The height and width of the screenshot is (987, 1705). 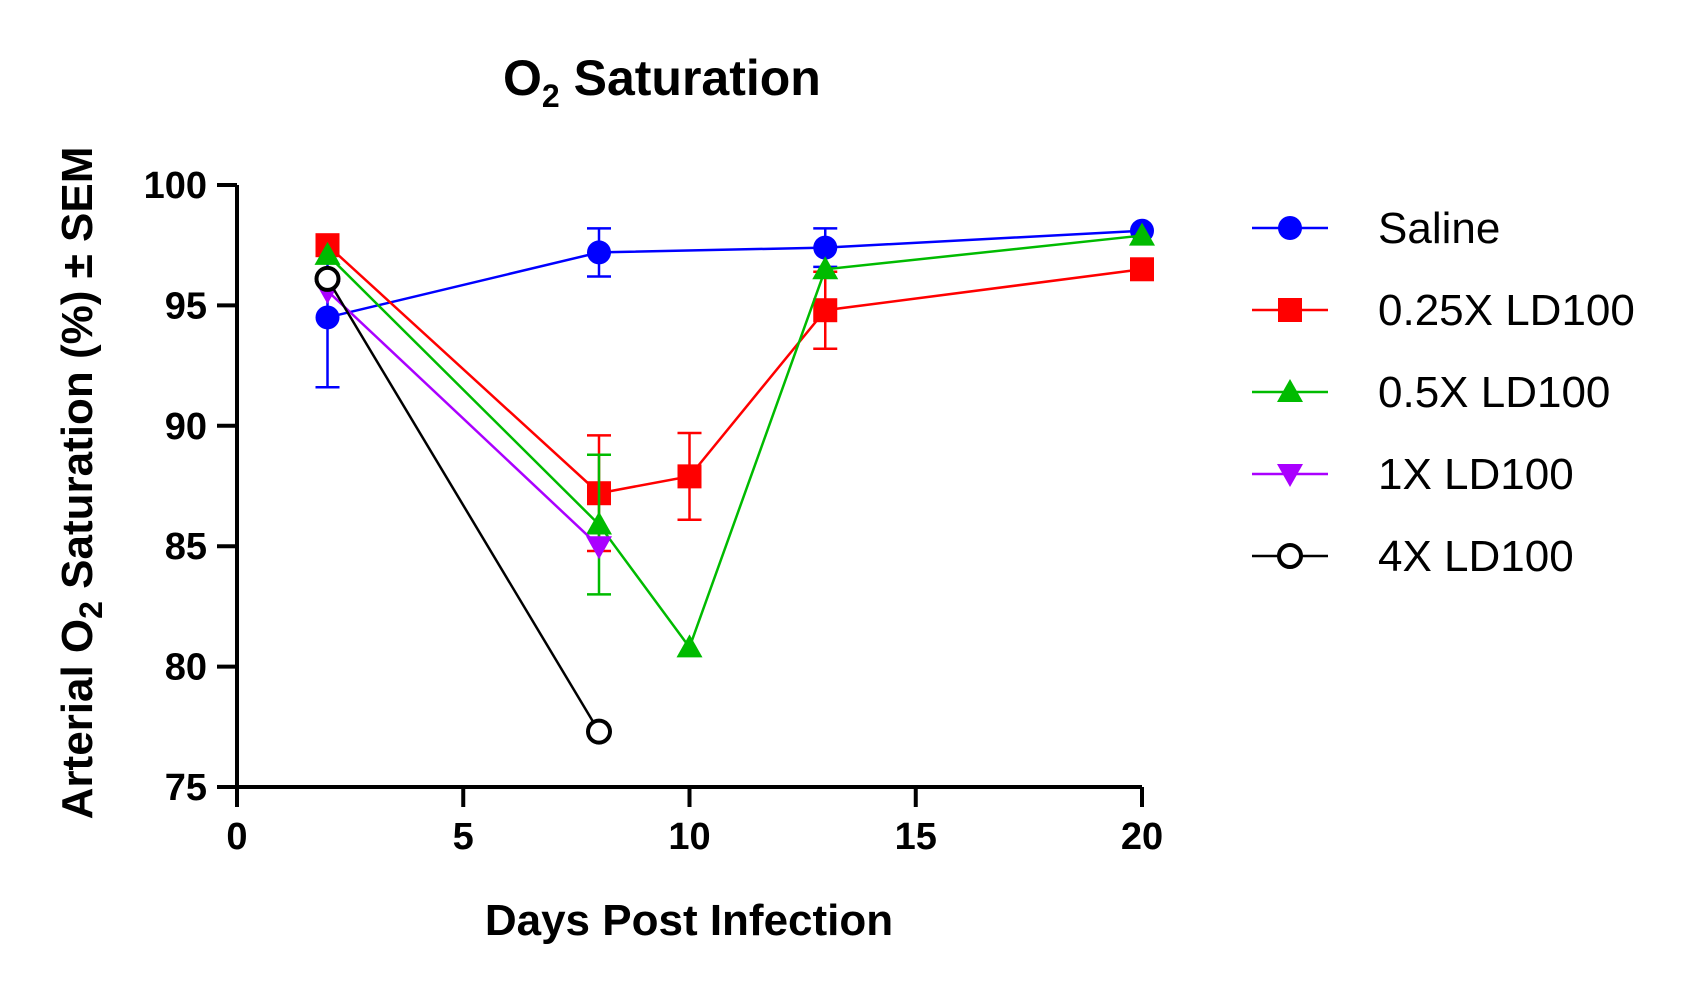 What do you see at coordinates (77, 374) in the screenshot?
I see `y-axis-label-post: Saturation (%) ± SEM` at bounding box center [77, 374].